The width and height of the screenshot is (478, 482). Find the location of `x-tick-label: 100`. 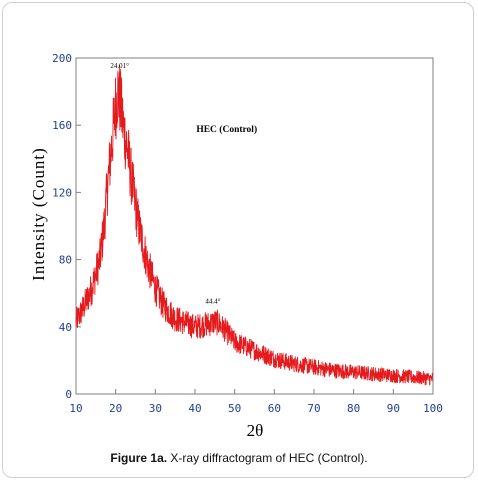

x-tick-label: 100 is located at coordinates (433, 408).